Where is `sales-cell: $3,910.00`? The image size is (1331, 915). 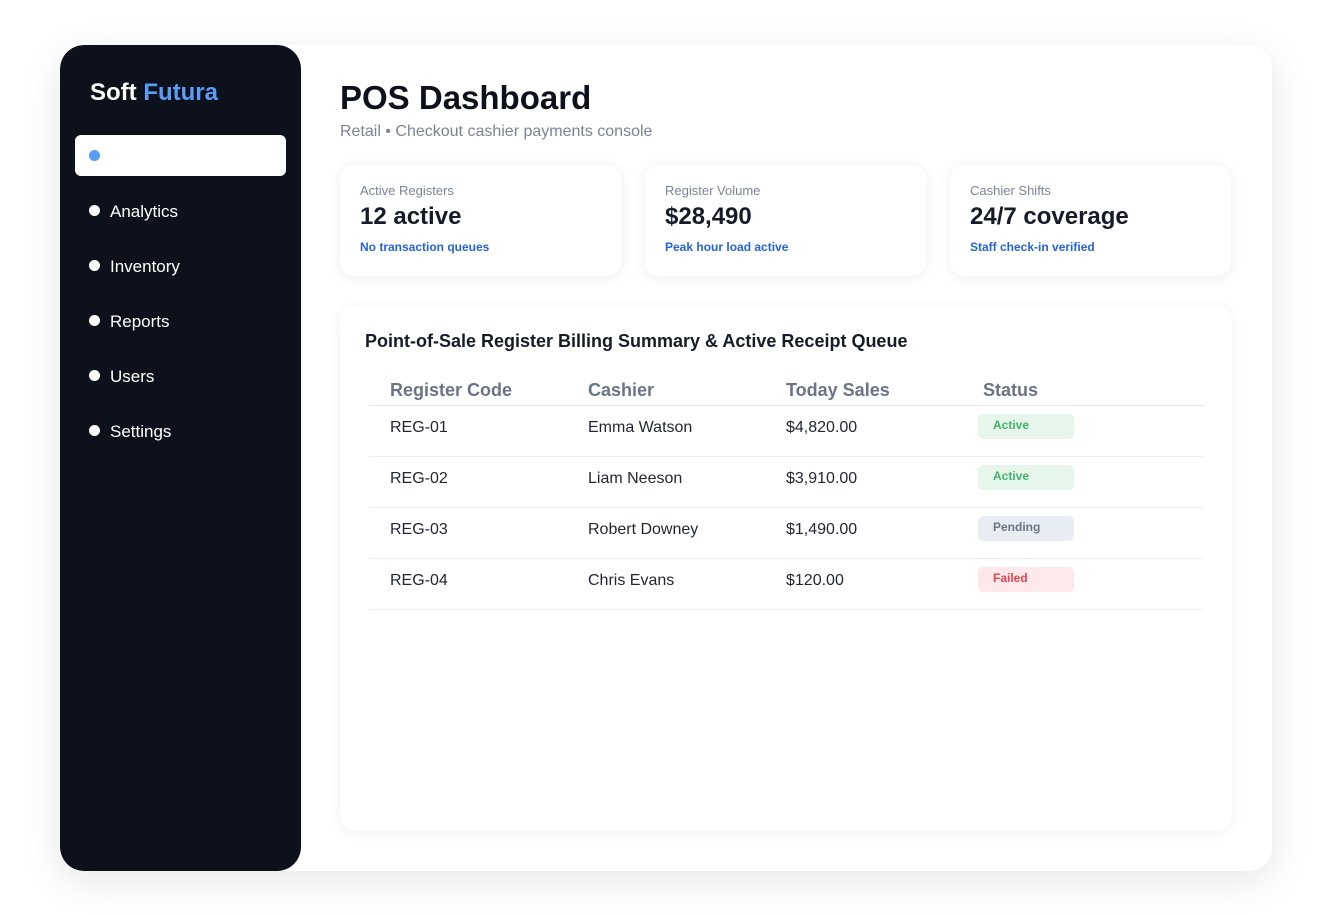 sales-cell: $3,910.00 is located at coordinates (863, 482).